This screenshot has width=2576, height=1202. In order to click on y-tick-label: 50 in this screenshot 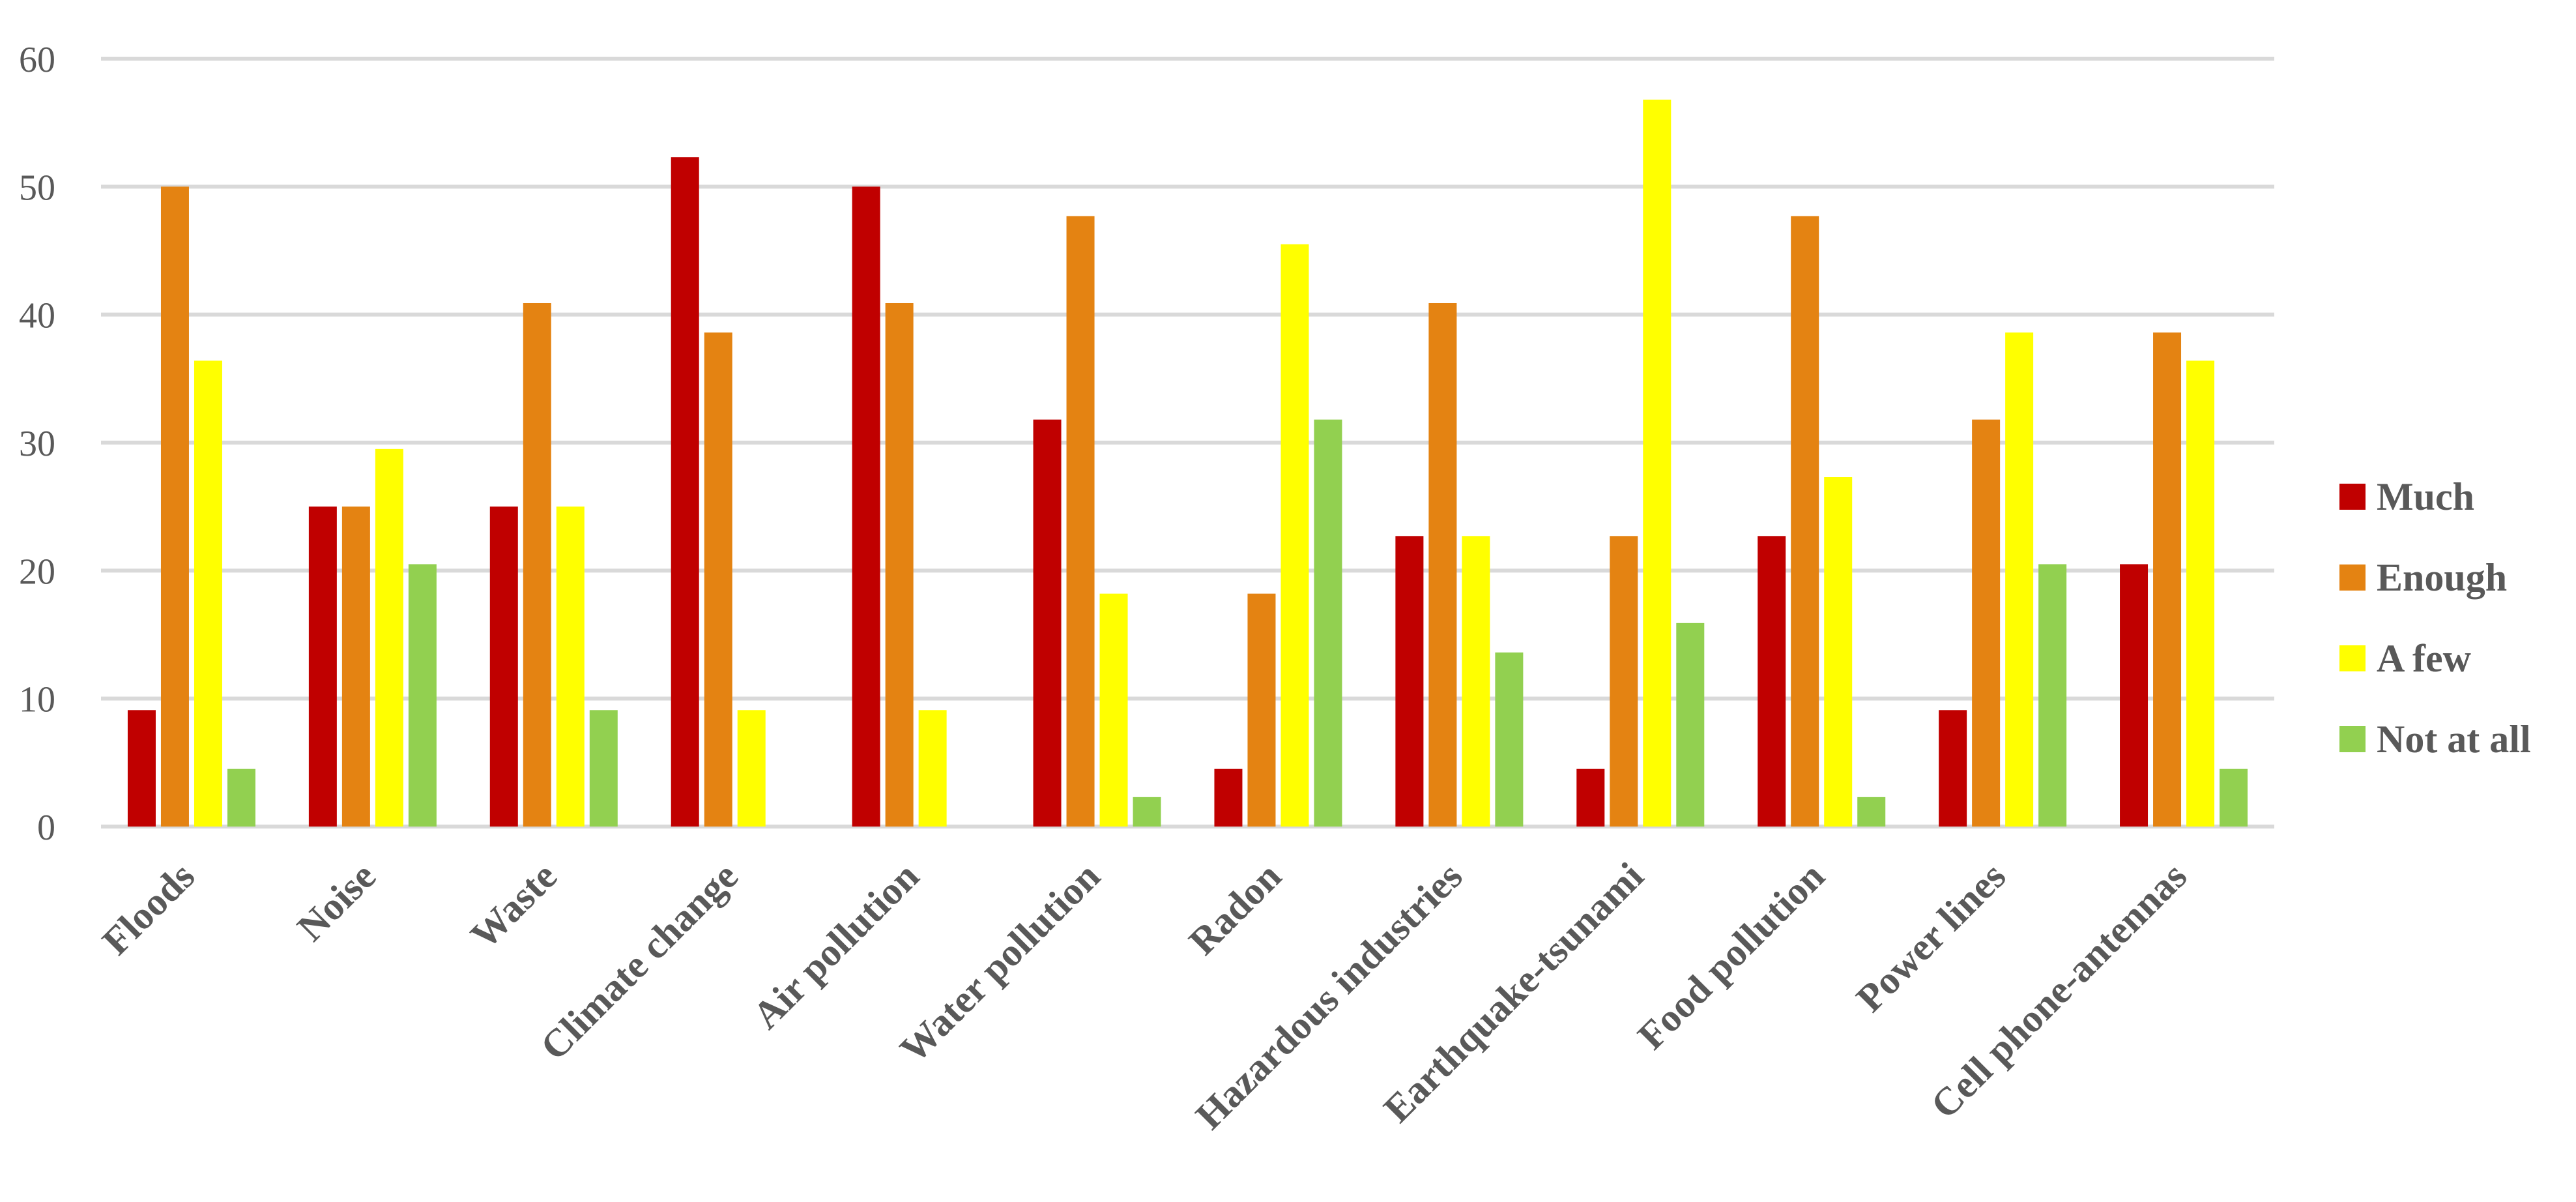, I will do `click(37, 188)`.